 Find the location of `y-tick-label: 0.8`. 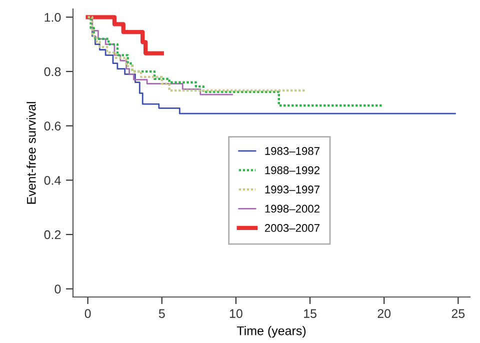

y-tick-label: 0.8 is located at coordinates (52, 71).